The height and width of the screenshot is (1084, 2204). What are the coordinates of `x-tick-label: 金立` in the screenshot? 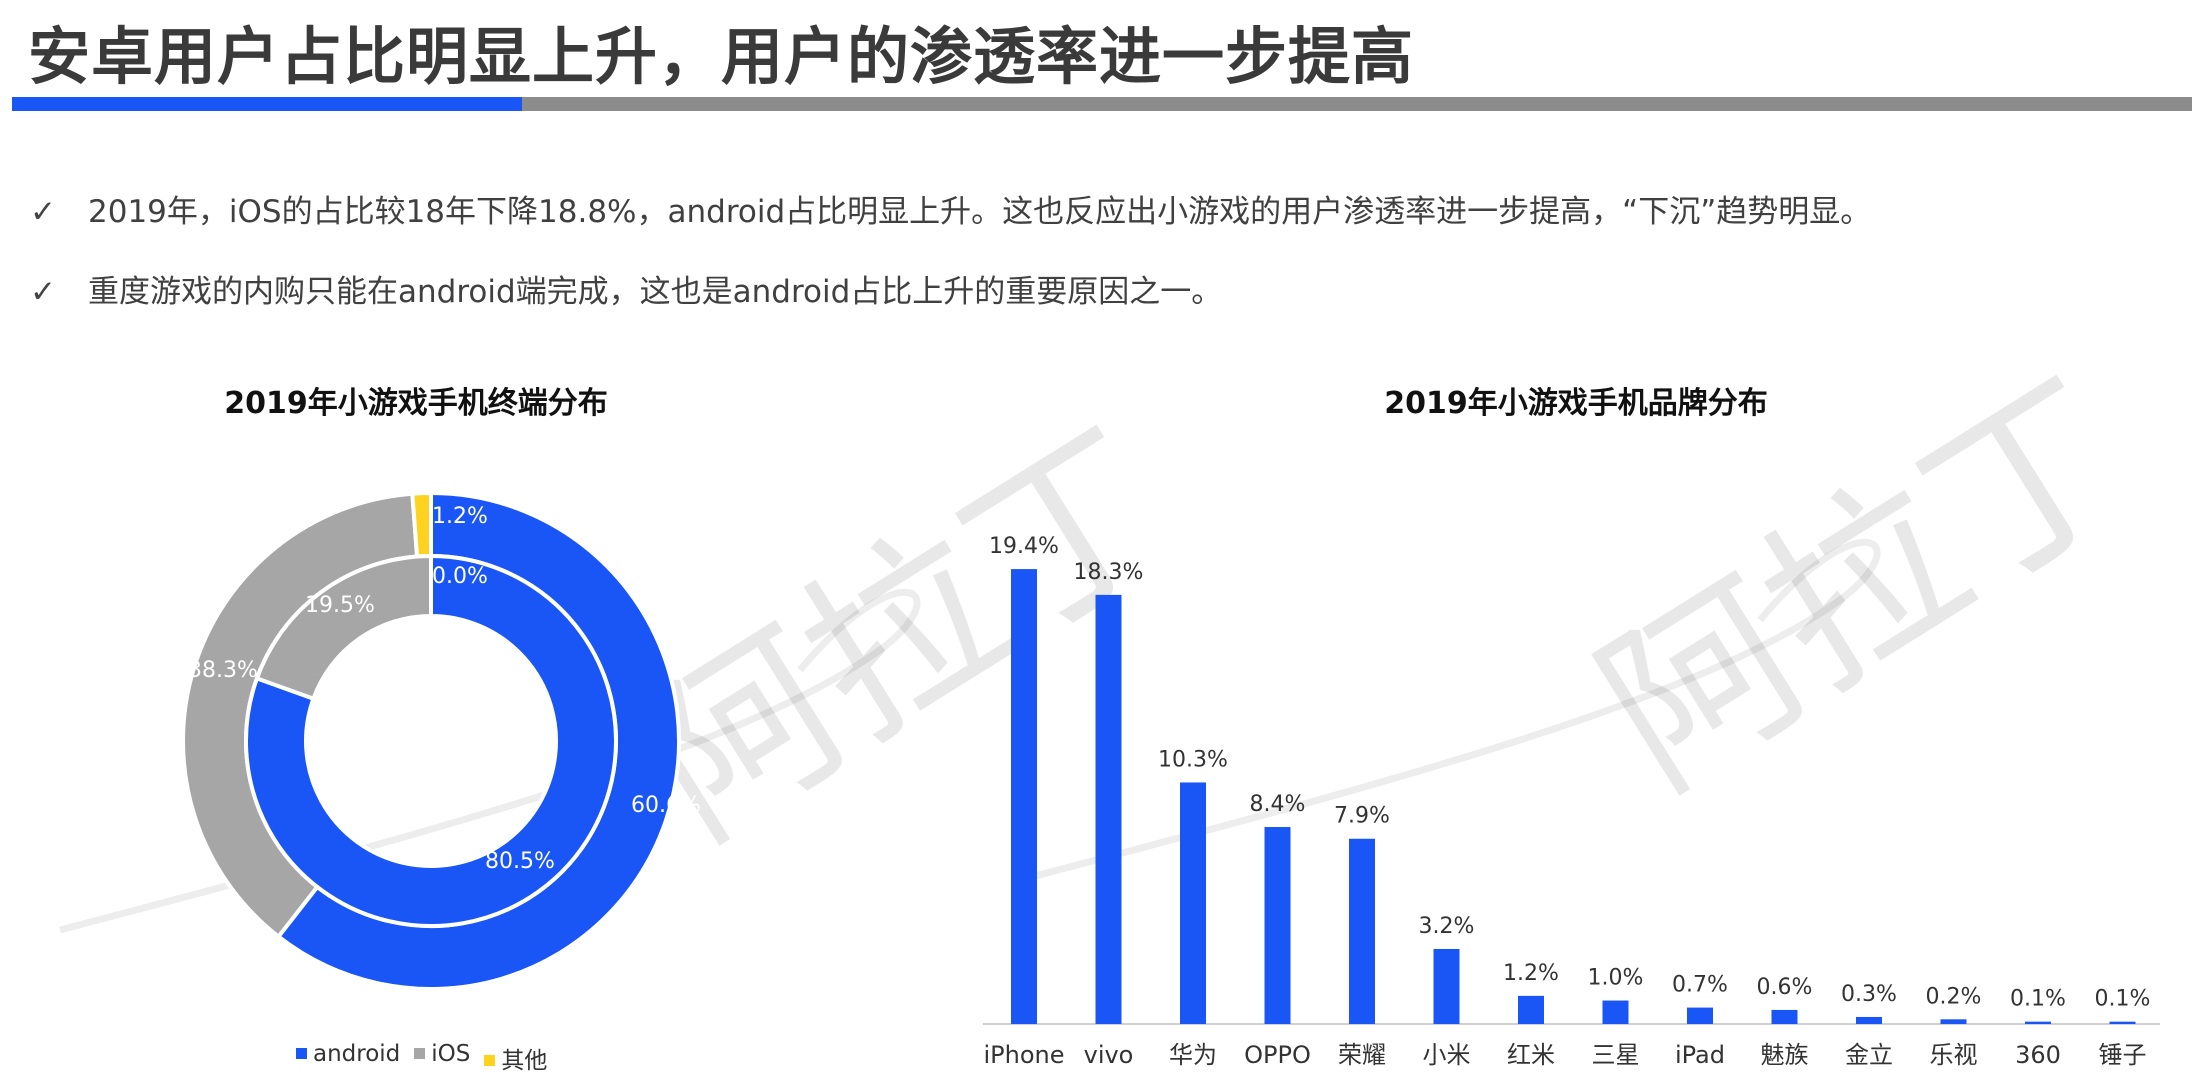 It's located at (1869, 1055).